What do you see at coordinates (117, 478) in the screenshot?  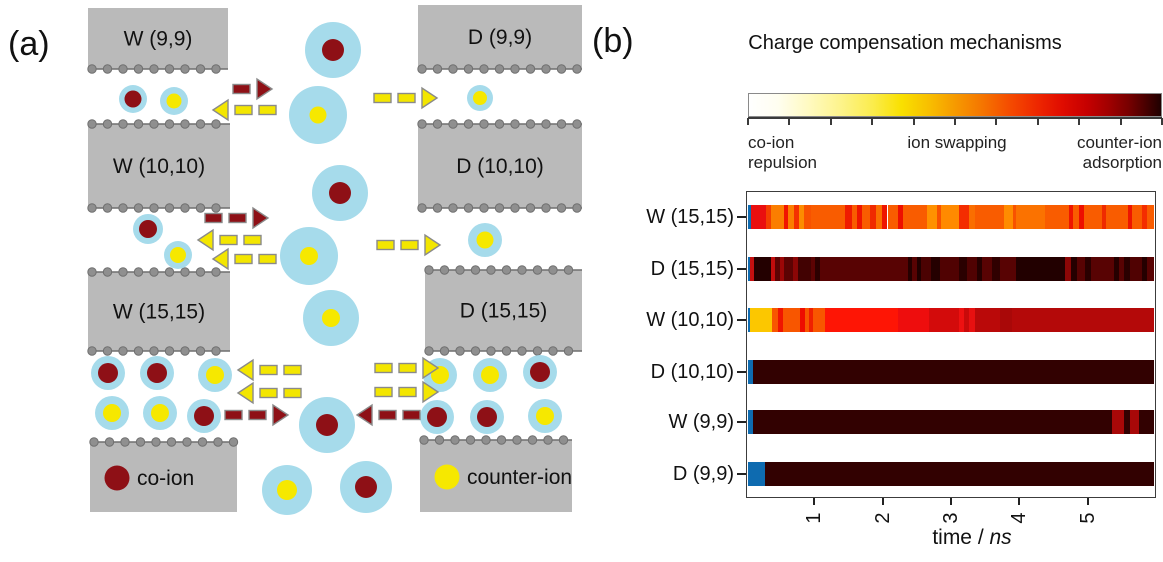 I see `co-ion-legend-swatch` at bounding box center [117, 478].